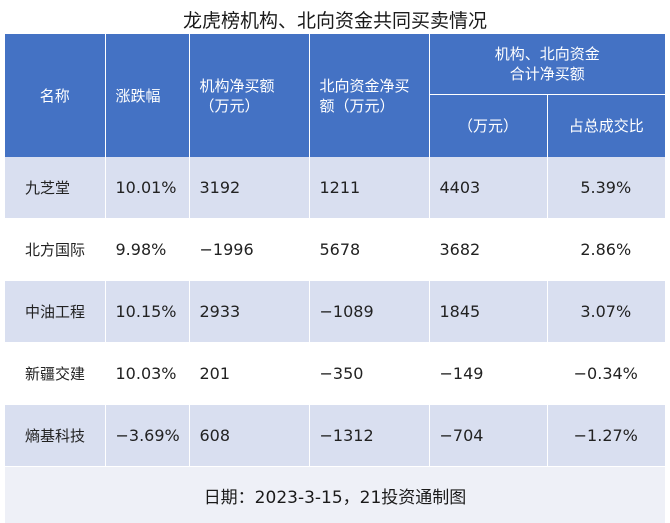 The height and width of the screenshot is (523, 670). Describe the element at coordinates (374, 86) in the screenshot. I see `header-north-line1: 北向资金净买` at that location.